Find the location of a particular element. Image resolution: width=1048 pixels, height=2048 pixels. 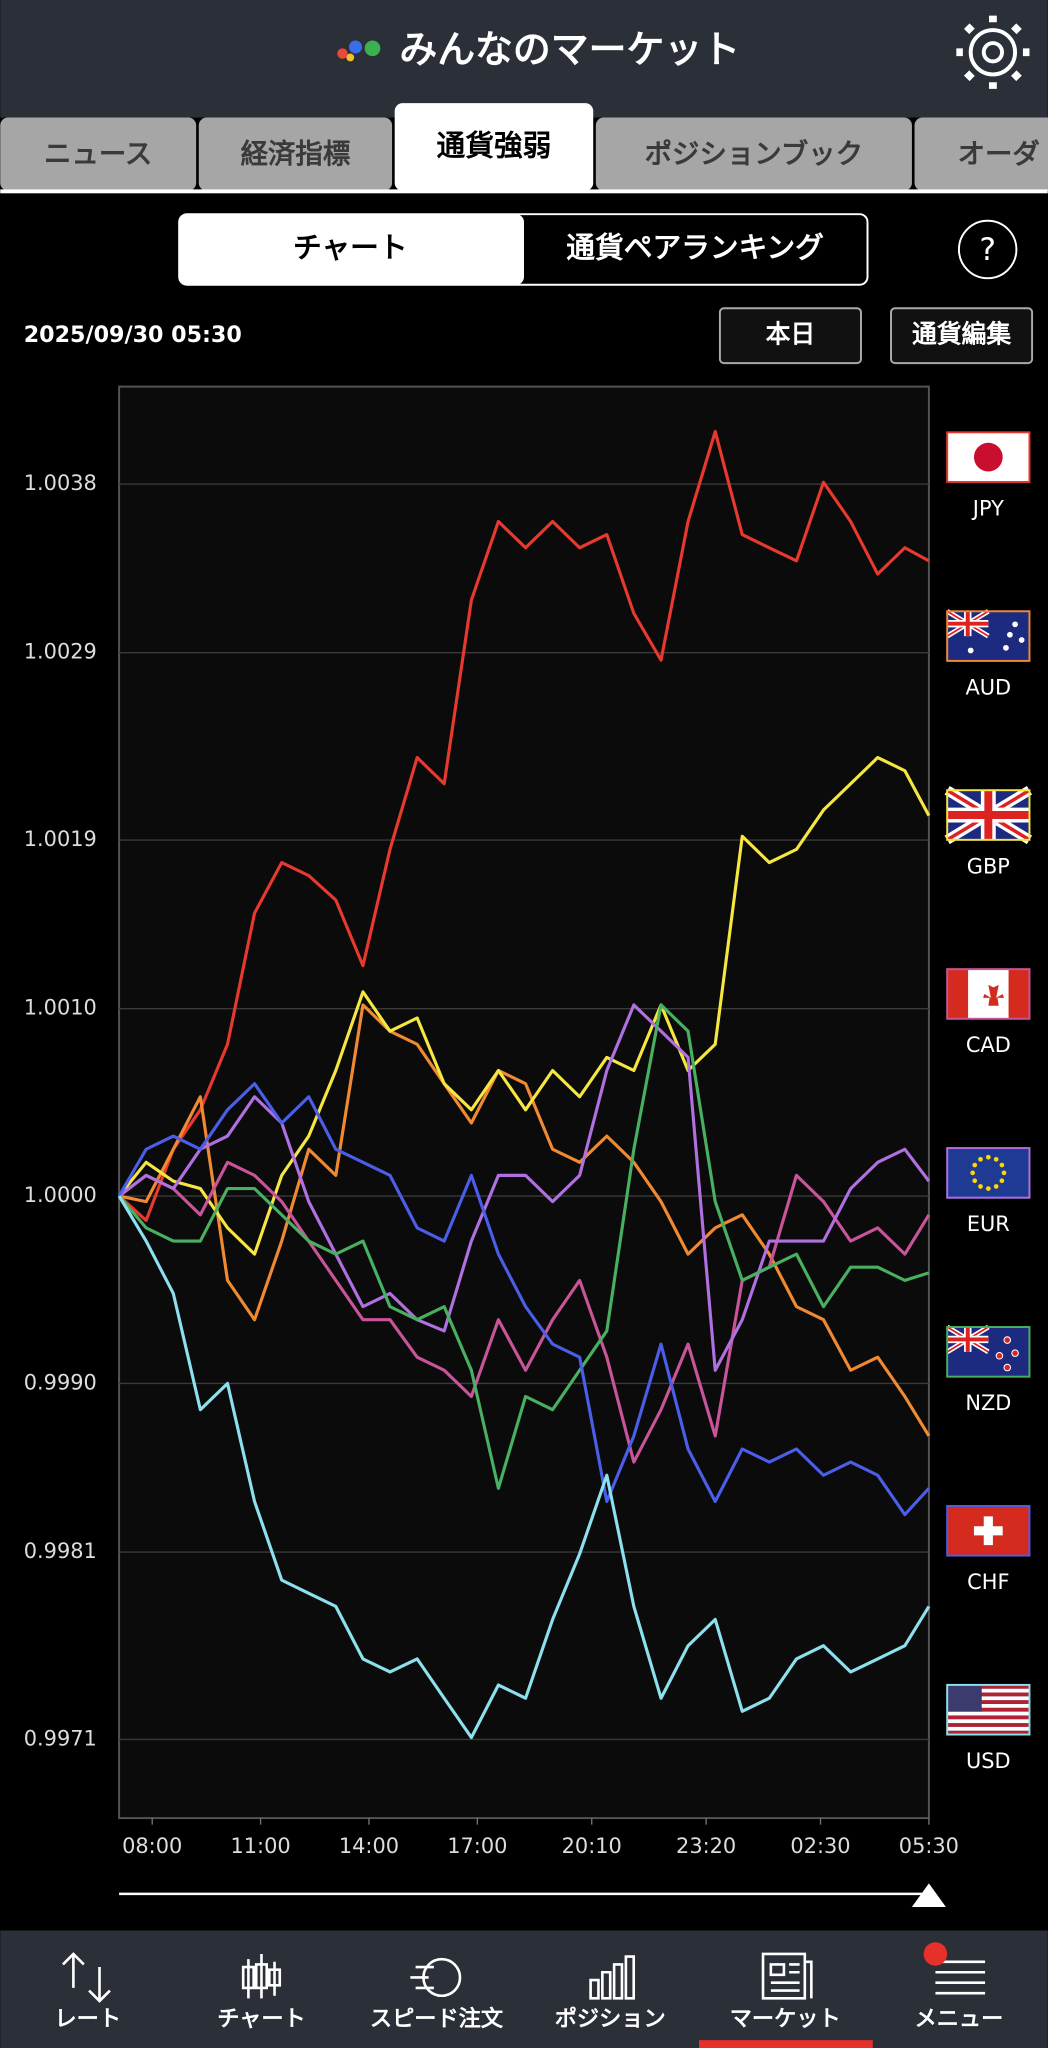

nav-label: メニュー is located at coordinates (959, 2019).